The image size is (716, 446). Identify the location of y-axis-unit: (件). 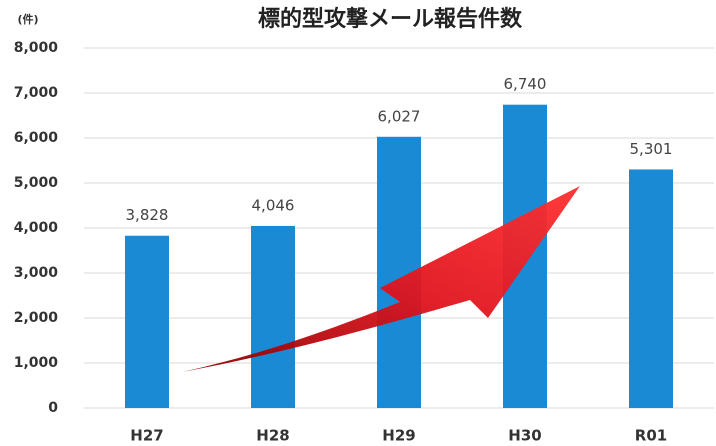
(27, 19).